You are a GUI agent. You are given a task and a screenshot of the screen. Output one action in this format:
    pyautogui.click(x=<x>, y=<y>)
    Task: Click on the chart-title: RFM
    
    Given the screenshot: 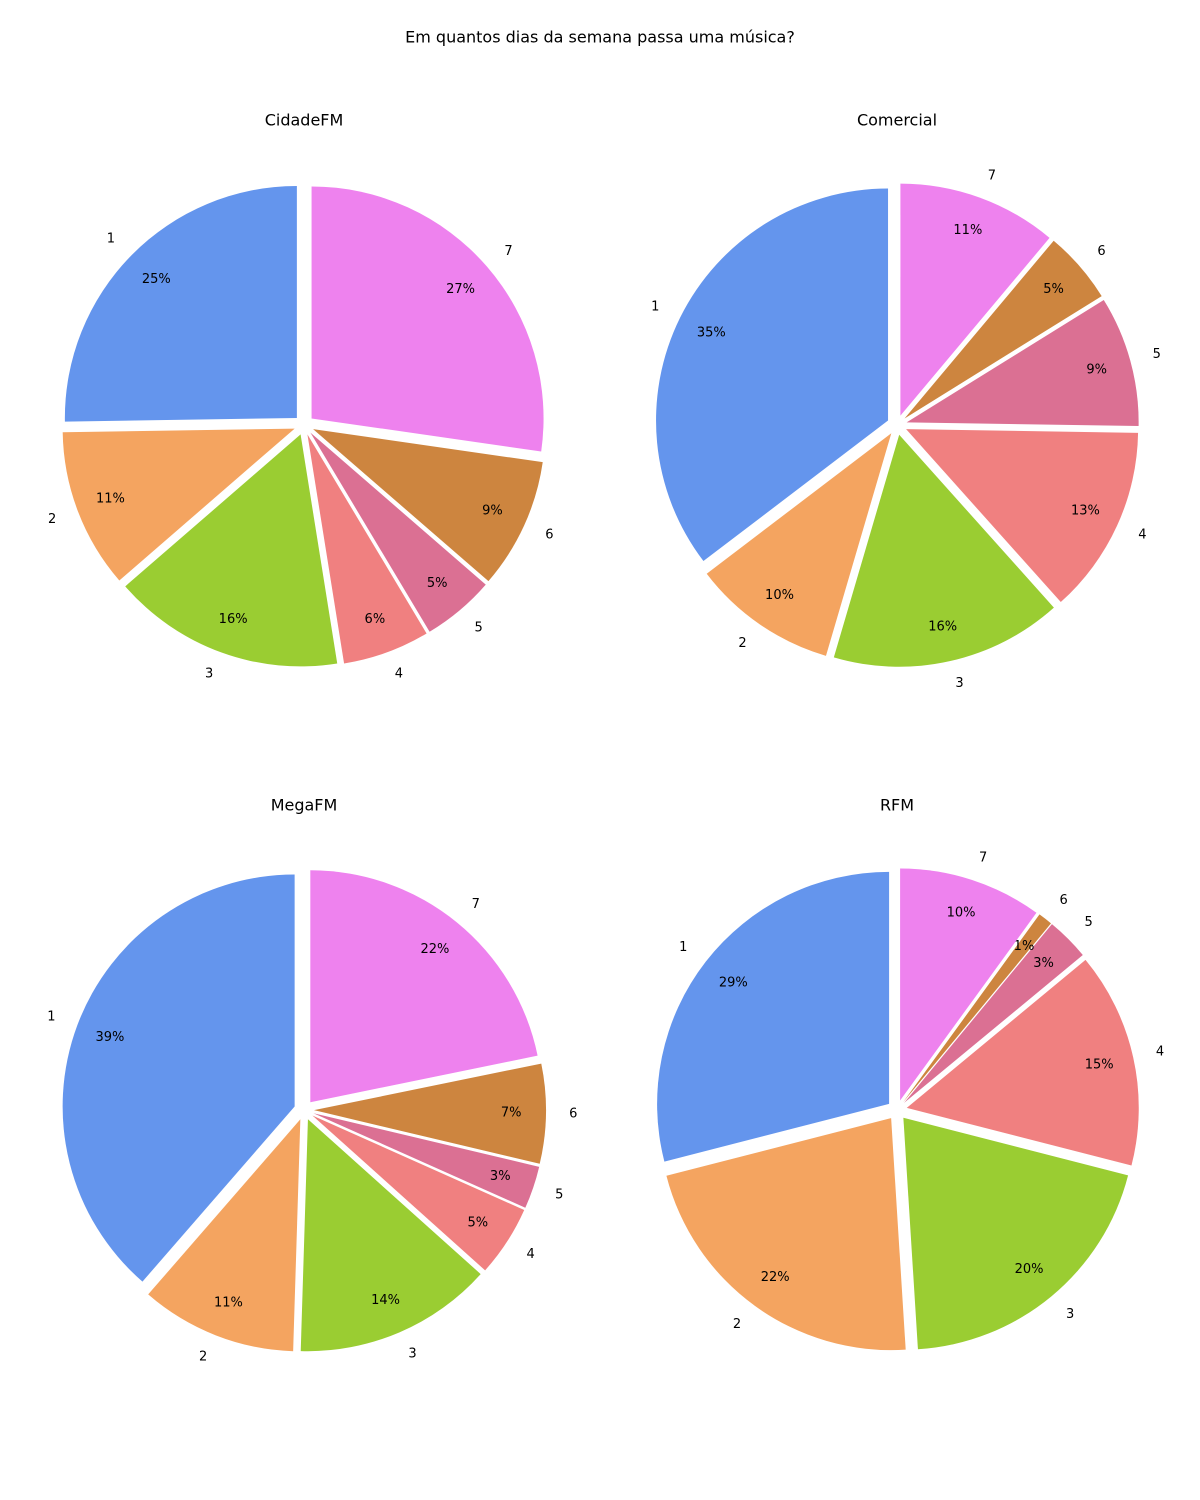 What is the action you would take?
    pyautogui.click(x=897, y=805)
    